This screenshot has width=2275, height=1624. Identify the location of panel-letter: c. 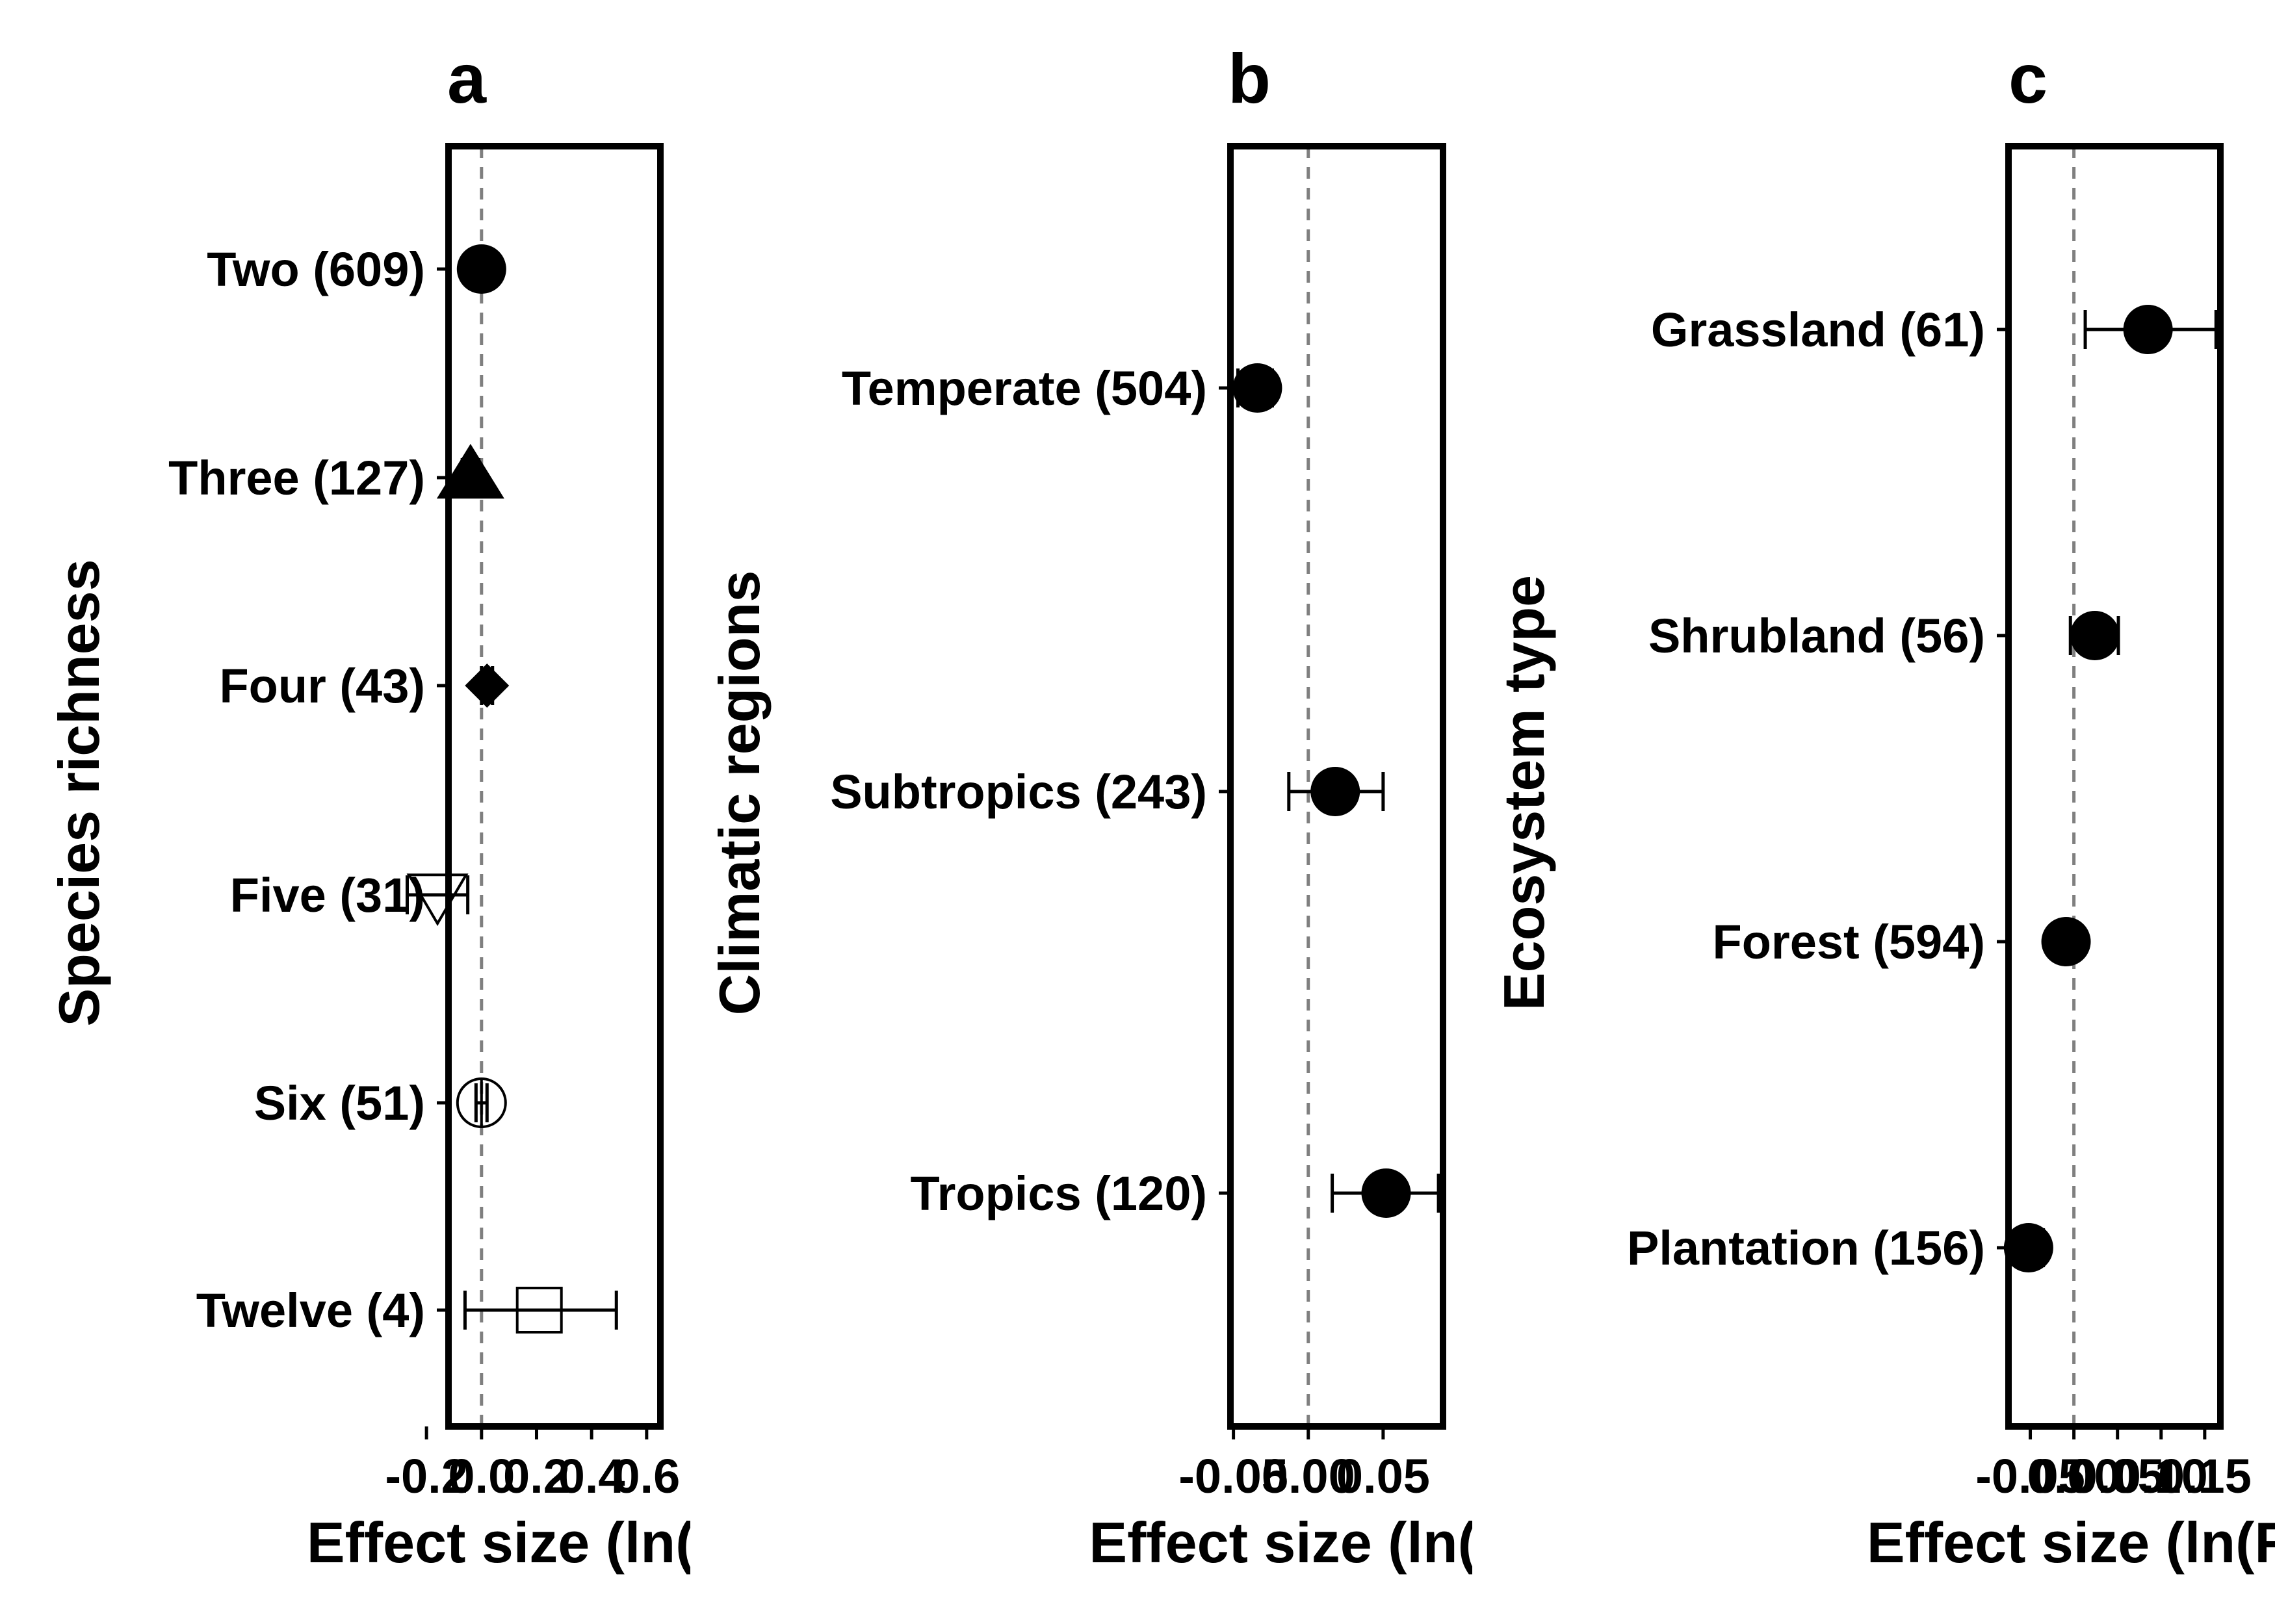
(2028, 78).